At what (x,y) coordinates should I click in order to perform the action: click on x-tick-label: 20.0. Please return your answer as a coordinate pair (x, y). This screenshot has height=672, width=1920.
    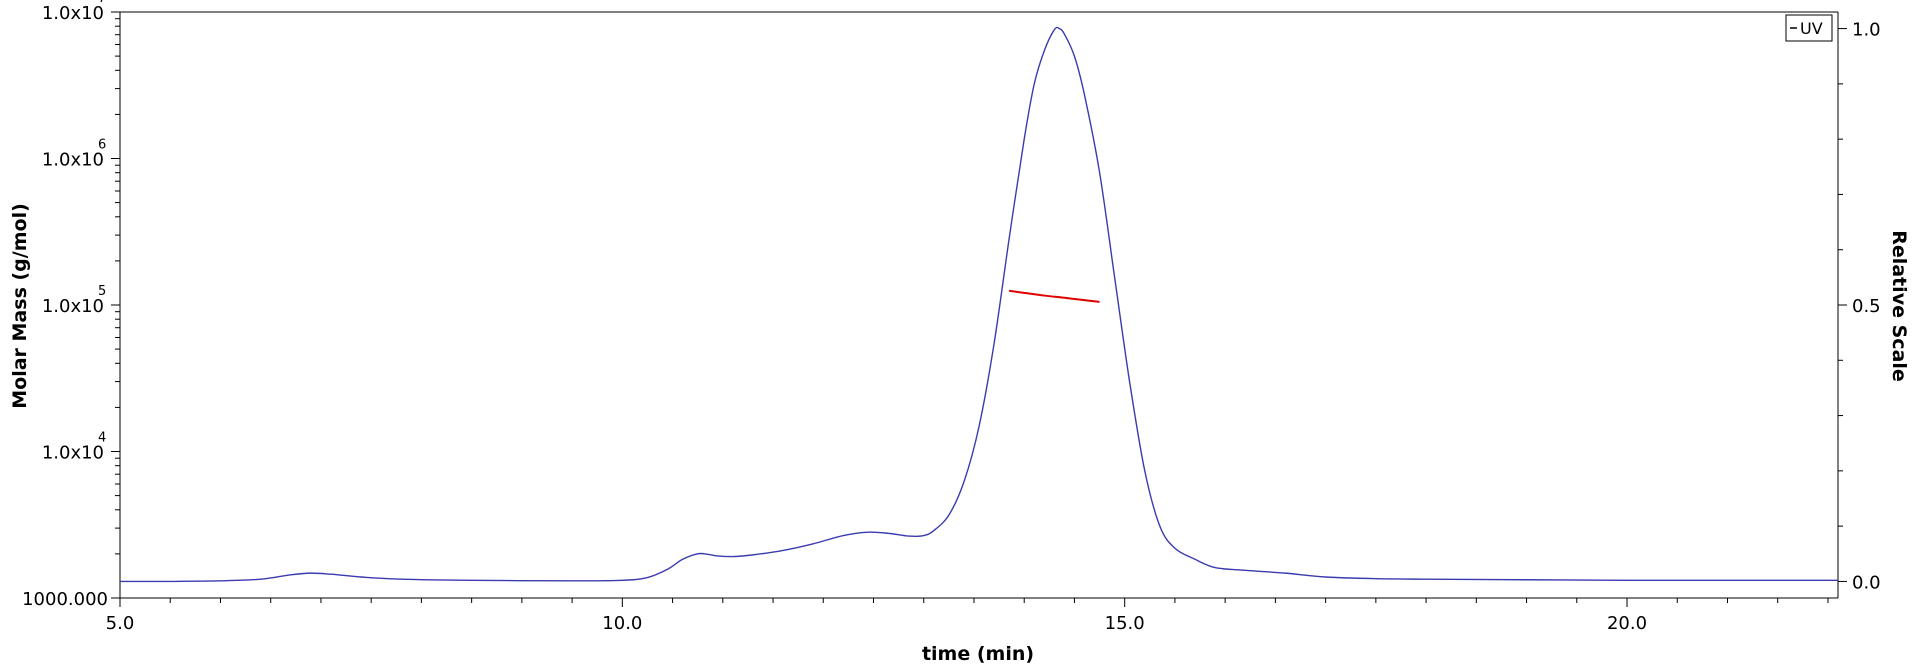
    Looking at the image, I should click on (1627, 623).